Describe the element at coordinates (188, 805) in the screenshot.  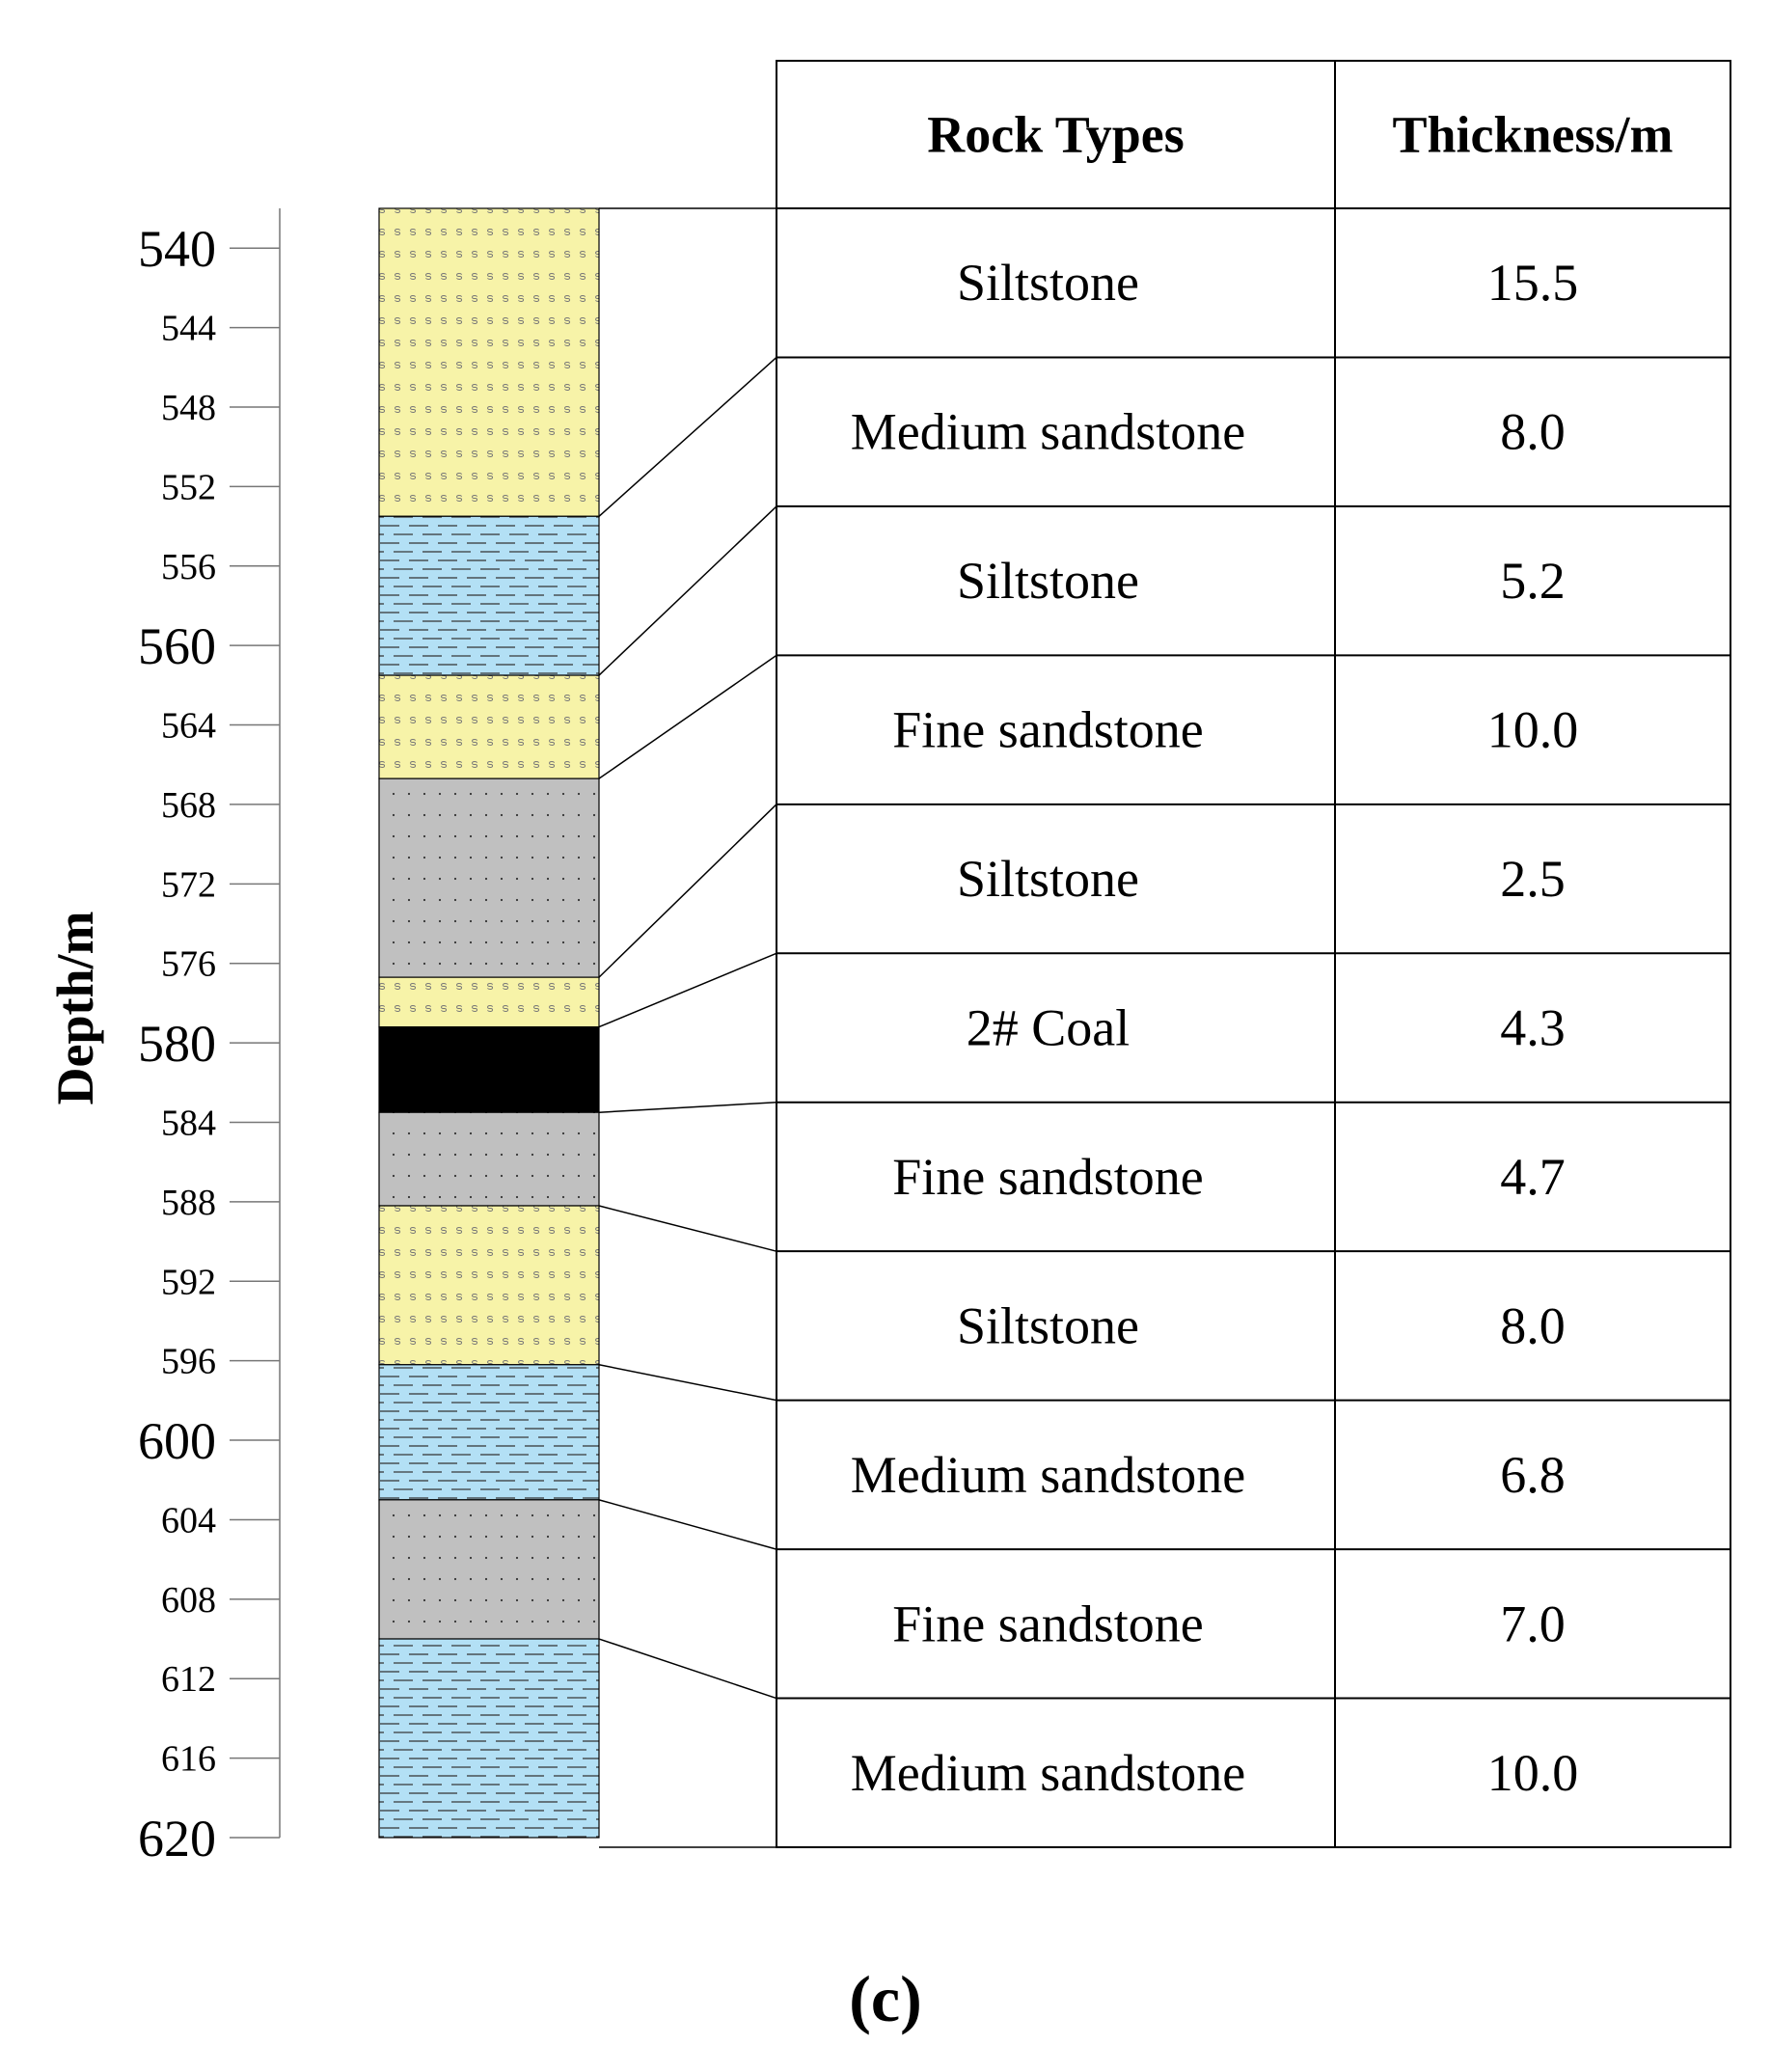
I see `axis-tick-label: 568` at that location.